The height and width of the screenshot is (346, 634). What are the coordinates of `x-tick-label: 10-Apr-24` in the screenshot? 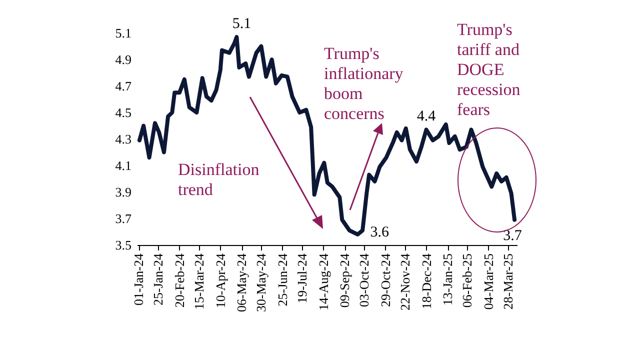 It's located at (220, 280).